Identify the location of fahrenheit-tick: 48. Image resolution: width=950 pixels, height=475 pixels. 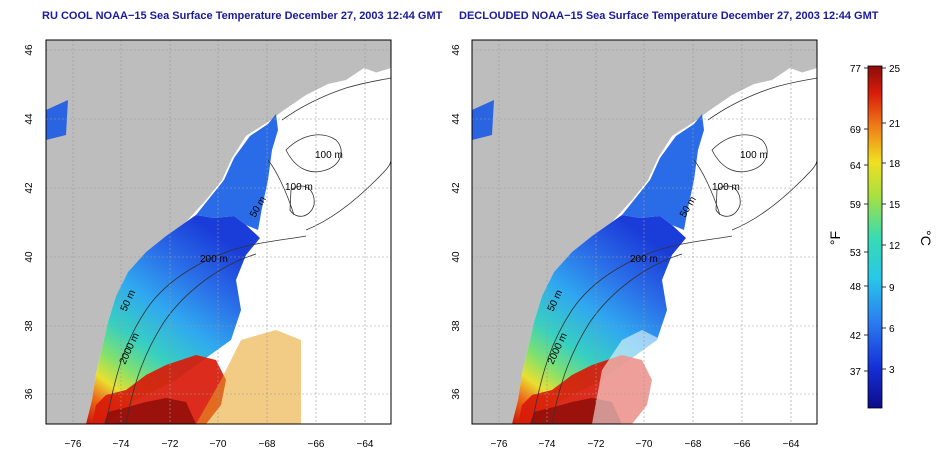
(856, 287).